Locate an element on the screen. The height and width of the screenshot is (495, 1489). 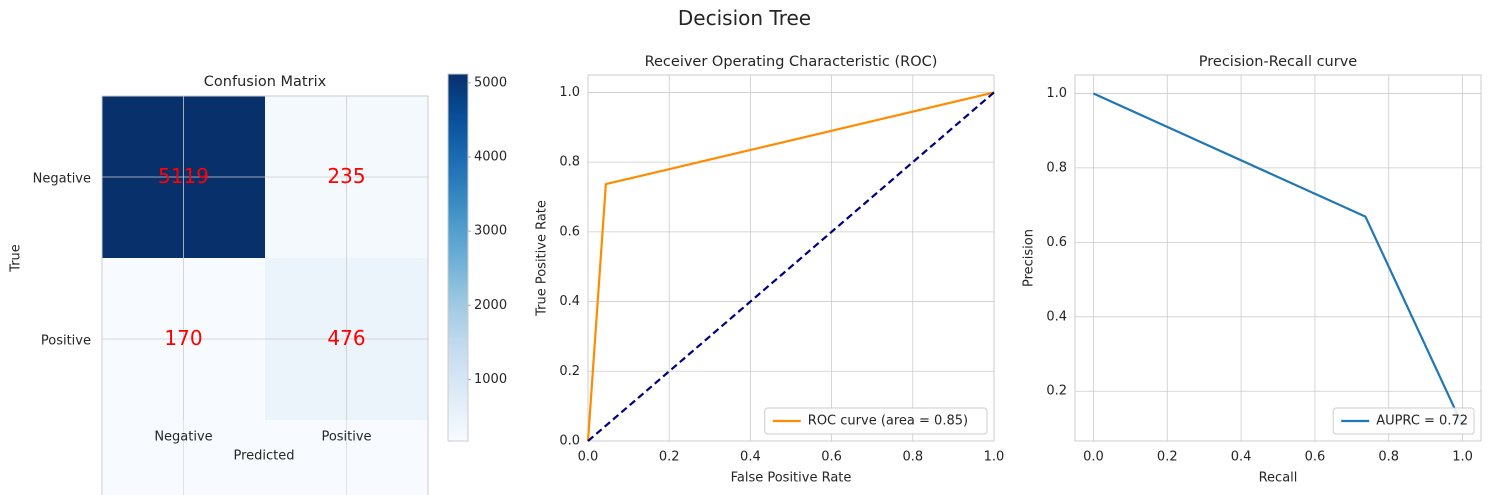
roc-y-tick-label: 0.0 is located at coordinates (569, 441).